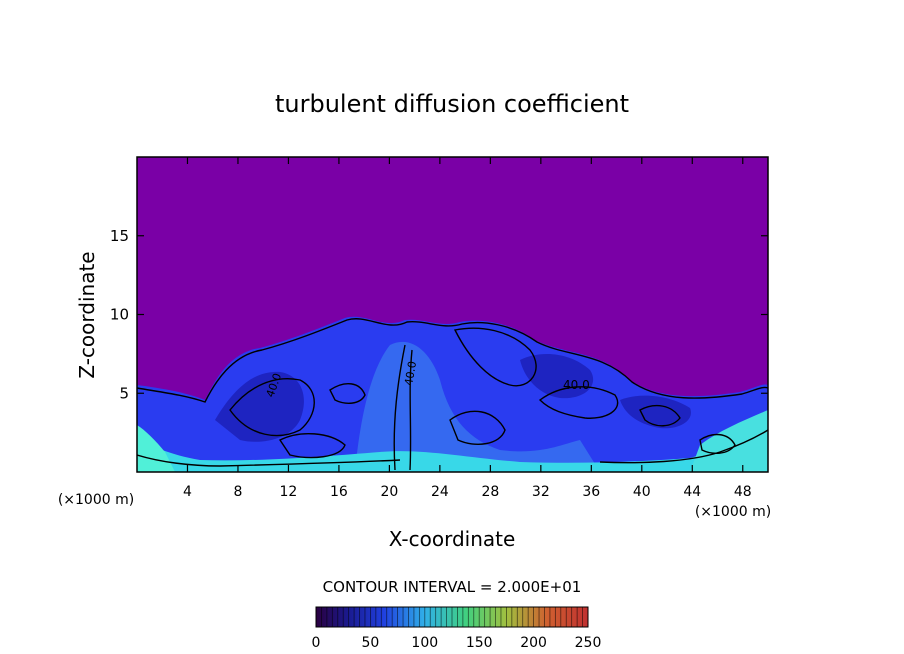 This screenshot has width=904, height=654. I want to click on colorbar-stripes, so click(452, 617).